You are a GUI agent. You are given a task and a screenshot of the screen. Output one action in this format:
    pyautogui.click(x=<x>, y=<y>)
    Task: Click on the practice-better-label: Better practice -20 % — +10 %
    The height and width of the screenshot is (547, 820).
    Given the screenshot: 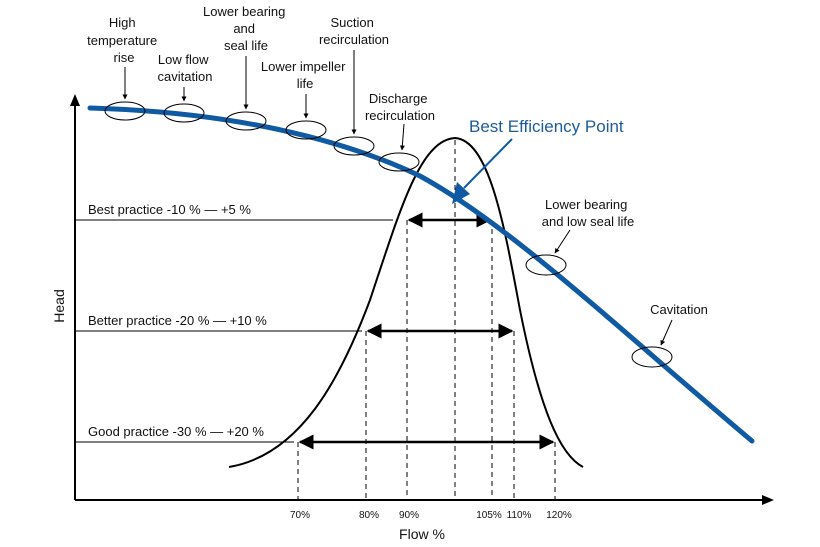 What is the action you would take?
    pyautogui.click(x=177, y=320)
    